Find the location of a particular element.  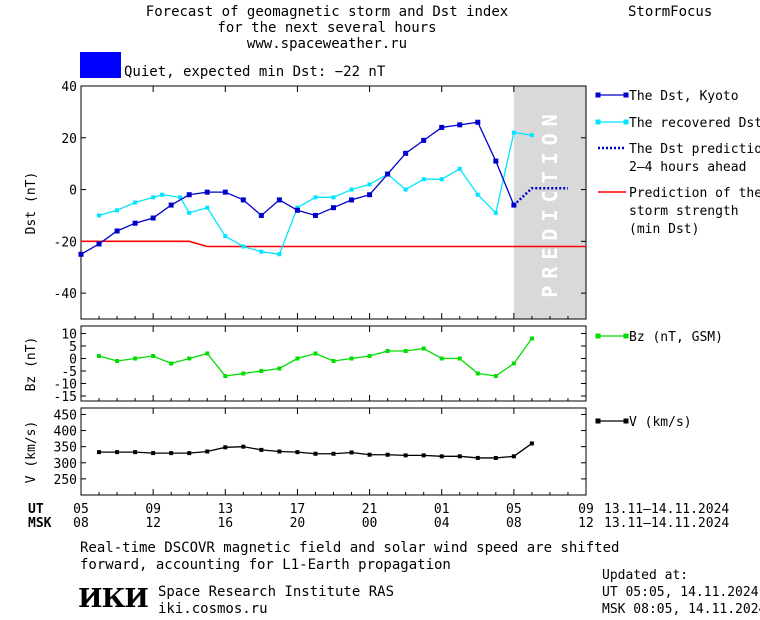

chart-title-url: www.spaceweather.ru is located at coordinates (327, 44).